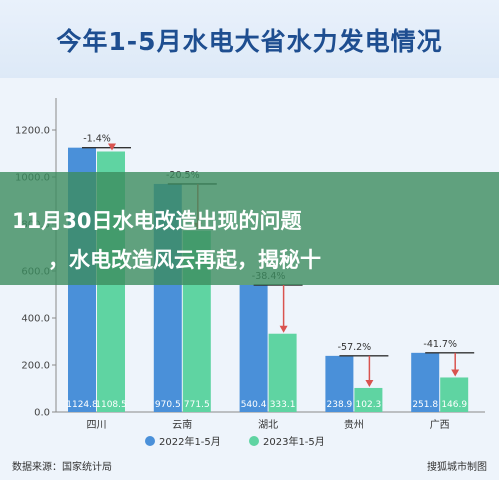  What do you see at coordinates (354, 424) in the screenshot?
I see `x-tick-label: 贵州` at bounding box center [354, 424].